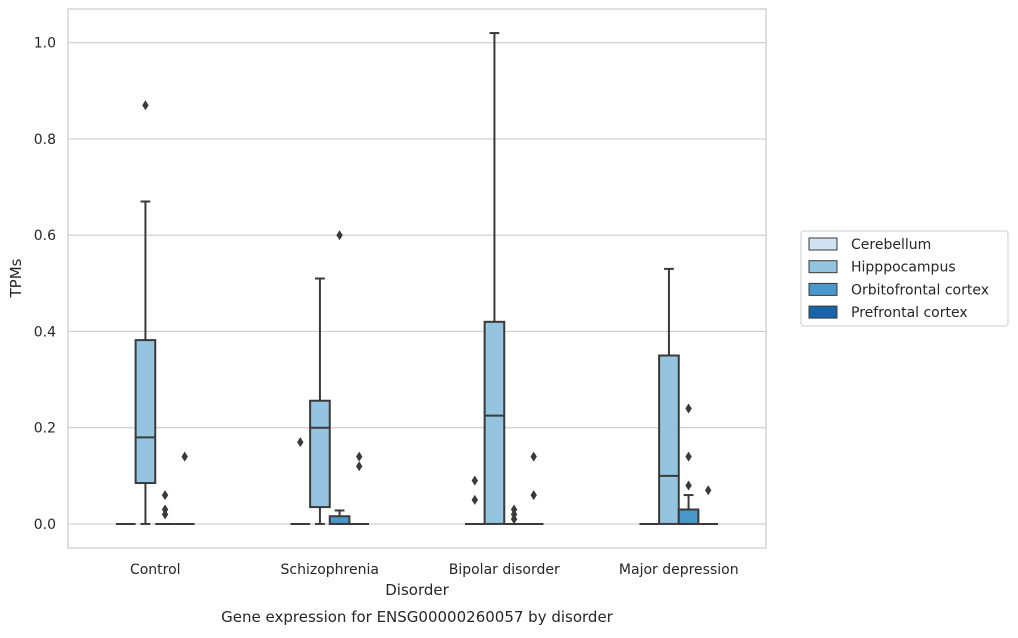 Image resolution: width=1018 pixels, height=638 pixels. What do you see at coordinates (504, 570) in the screenshot?
I see `x-tick-label: Bipolar disorder` at bounding box center [504, 570].